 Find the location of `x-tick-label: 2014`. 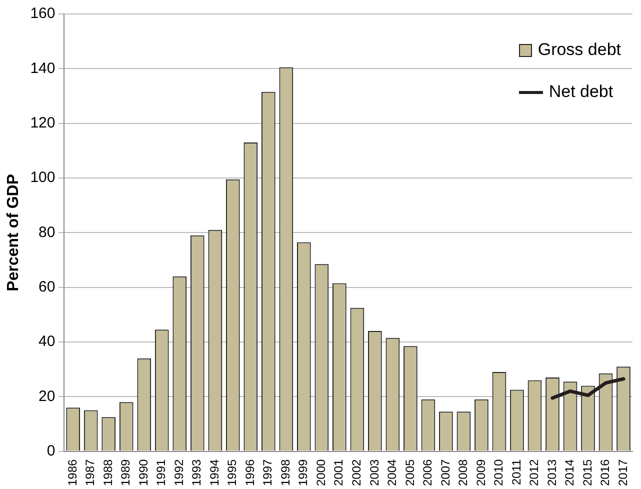

x-tick-label: 2014 is located at coordinates (569, 472).